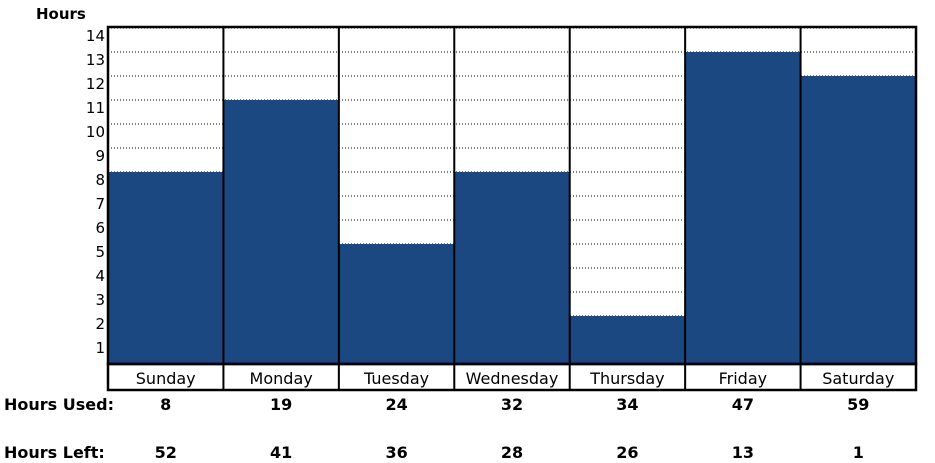 This screenshot has width=935, height=463. Describe the element at coordinates (858, 220) in the screenshot. I see `bar-saturday` at that location.